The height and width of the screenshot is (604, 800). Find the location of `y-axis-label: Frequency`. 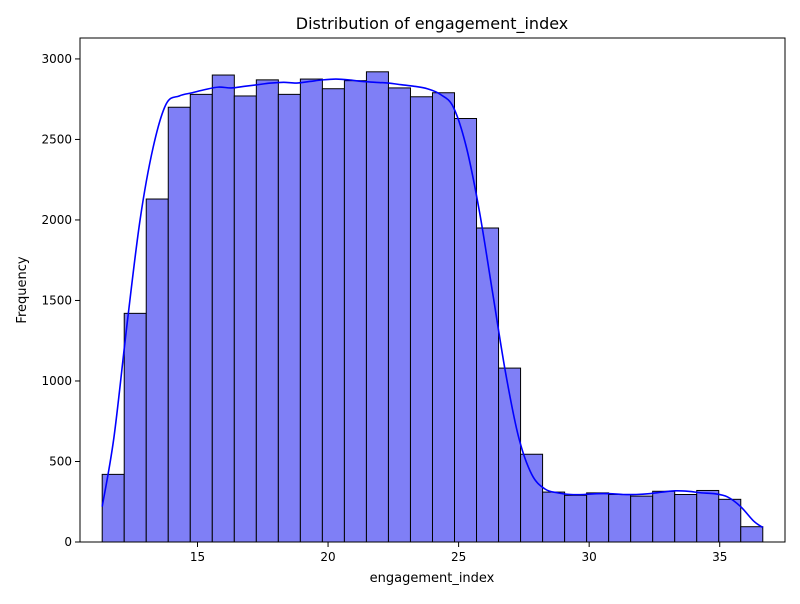

y-axis-label: Frequency is located at coordinates (22, 289).